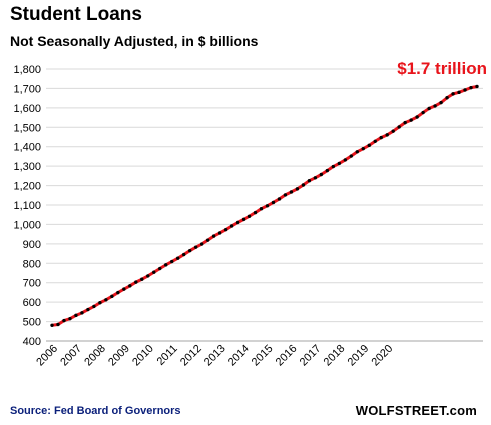 This screenshot has height=425, width=491. I want to click on y-tick-label: 1,700, so click(27, 89).